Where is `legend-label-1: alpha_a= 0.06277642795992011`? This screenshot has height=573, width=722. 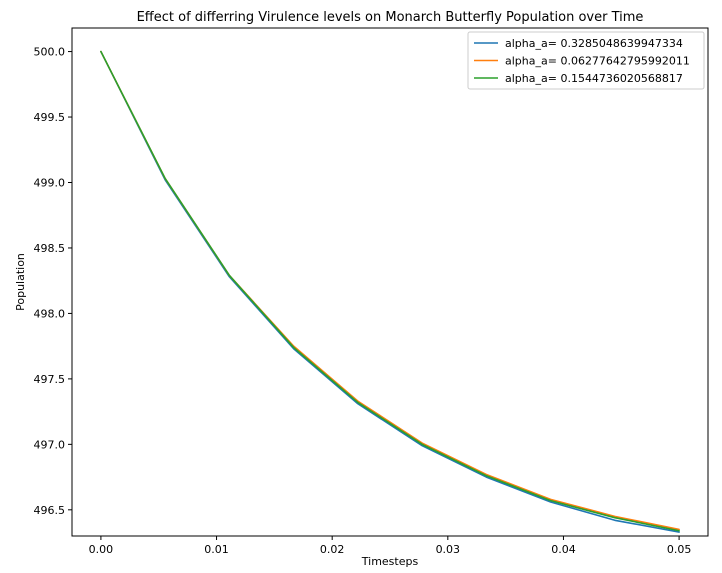
legend-label-1: alpha_a= 0.06277642795992011 is located at coordinates (597, 61).